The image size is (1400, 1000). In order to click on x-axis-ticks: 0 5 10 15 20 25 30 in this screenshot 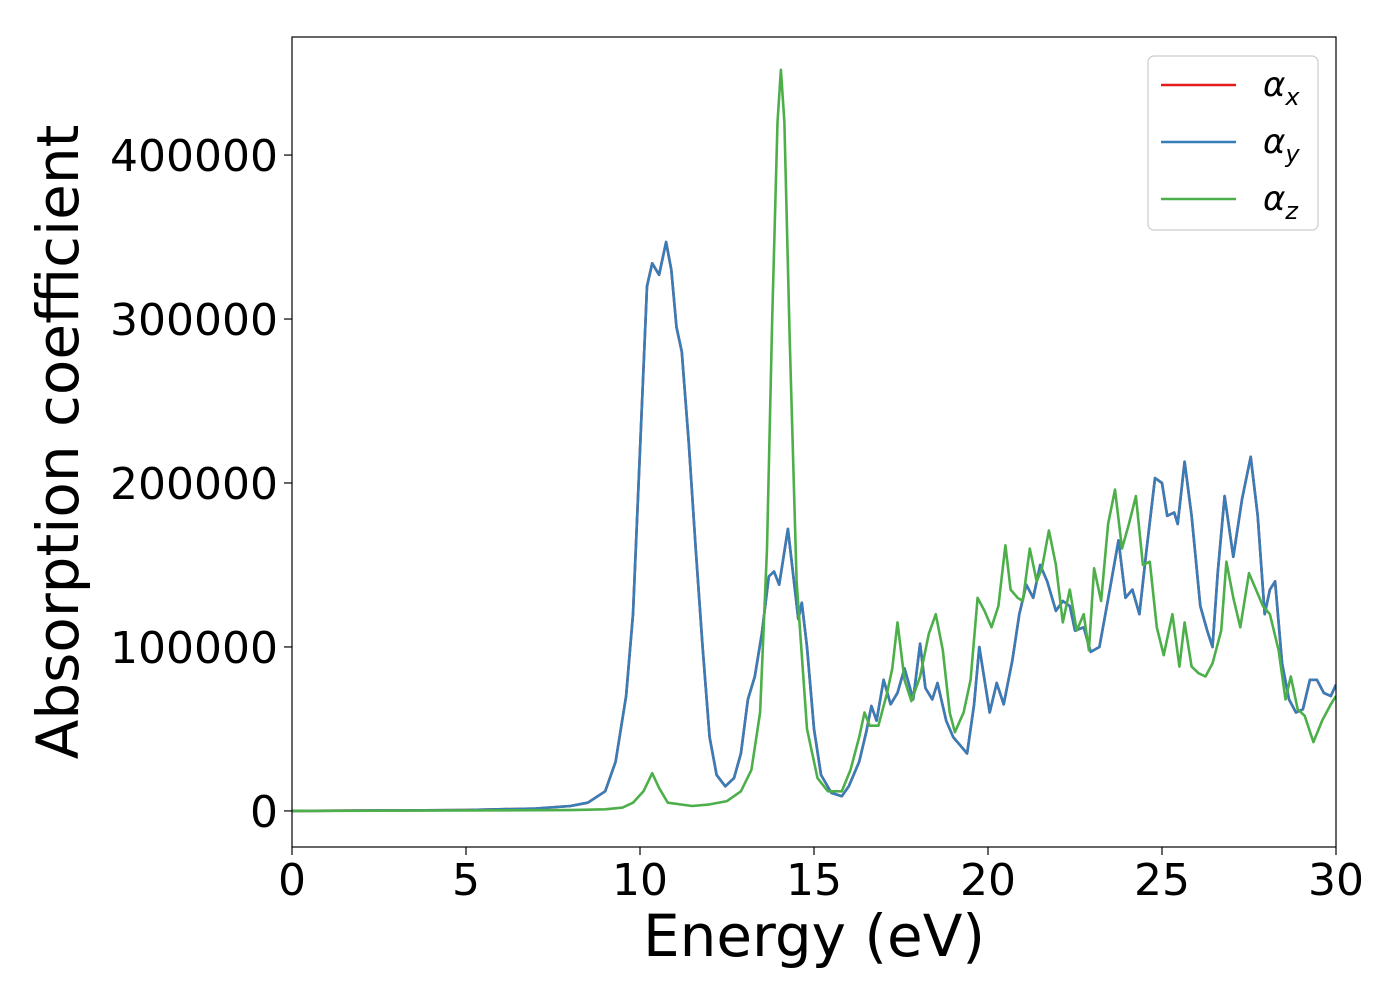, I will do `click(821, 876)`.